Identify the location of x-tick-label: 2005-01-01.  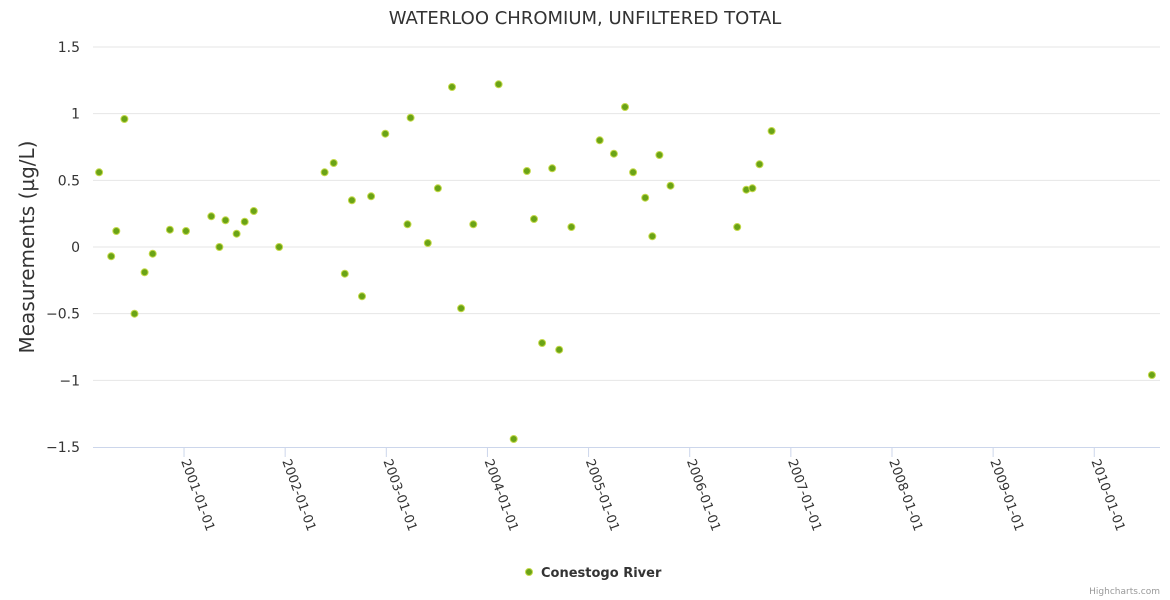
(602, 495).